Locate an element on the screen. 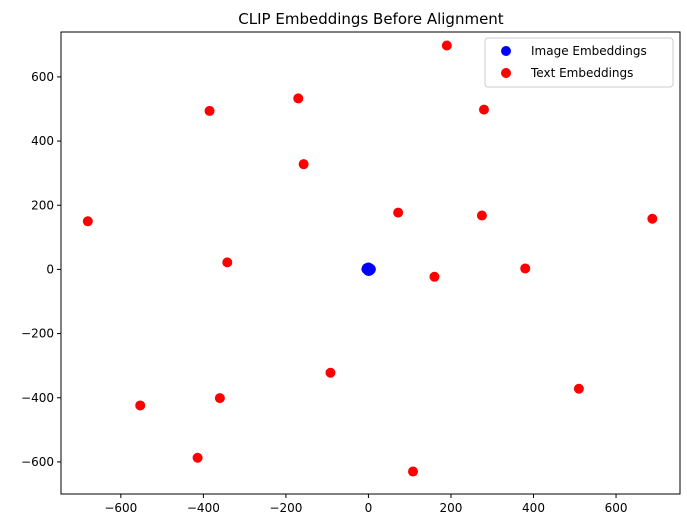 This screenshot has height=528, width=687. legend-marker-image-embeddings is located at coordinates (506, 51).